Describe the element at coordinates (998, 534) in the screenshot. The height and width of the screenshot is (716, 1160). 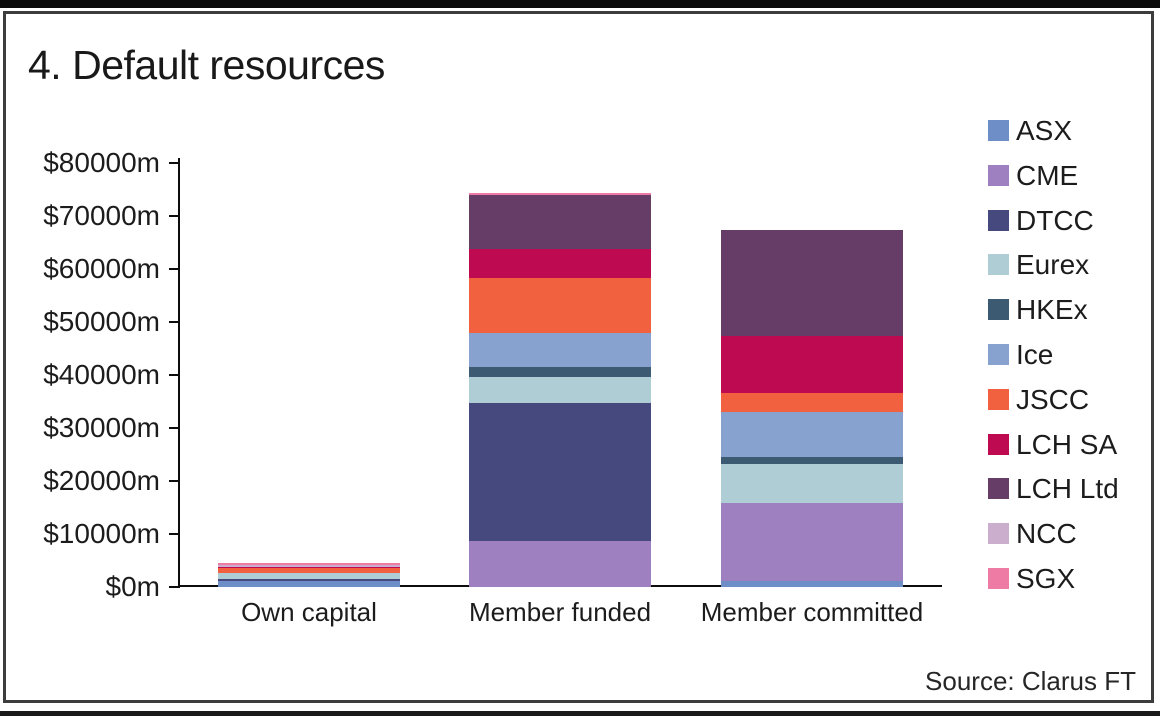
I see `legend-swatch-ncc` at that location.